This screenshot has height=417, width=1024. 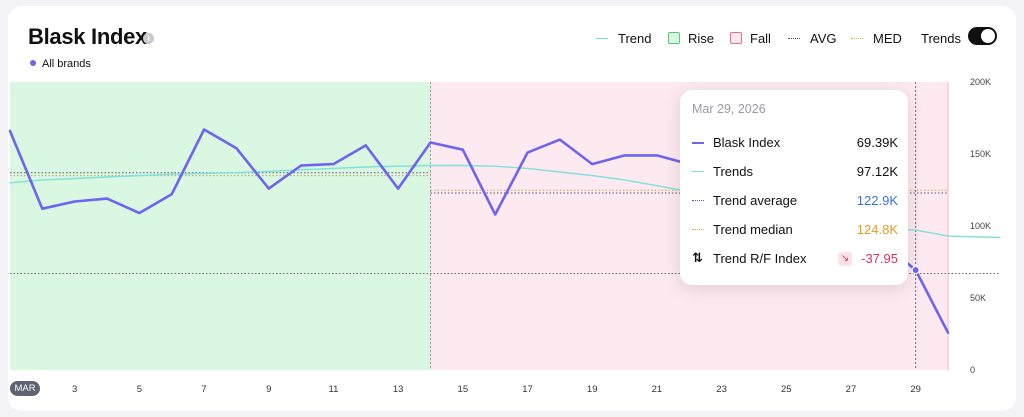 What do you see at coordinates (698, 147) in the screenshot?
I see `index-line-icon` at bounding box center [698, 147].